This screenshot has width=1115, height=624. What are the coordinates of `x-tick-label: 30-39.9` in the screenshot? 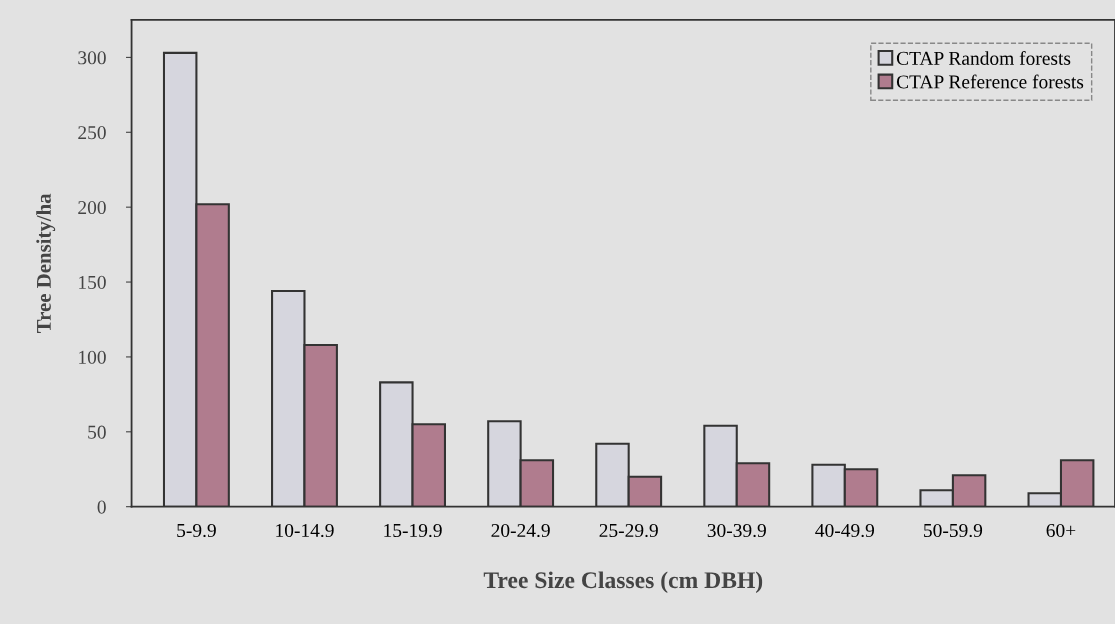 It's located at (736, 530).